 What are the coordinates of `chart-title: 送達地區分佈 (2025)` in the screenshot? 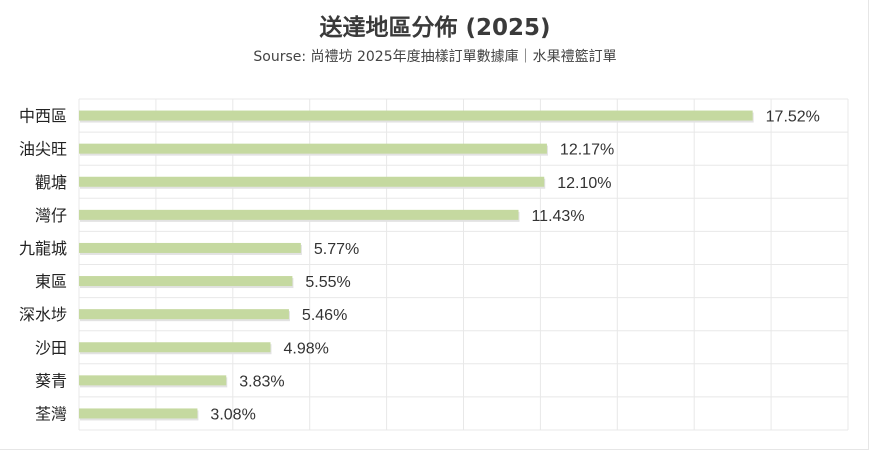 It's located at (435, 28).